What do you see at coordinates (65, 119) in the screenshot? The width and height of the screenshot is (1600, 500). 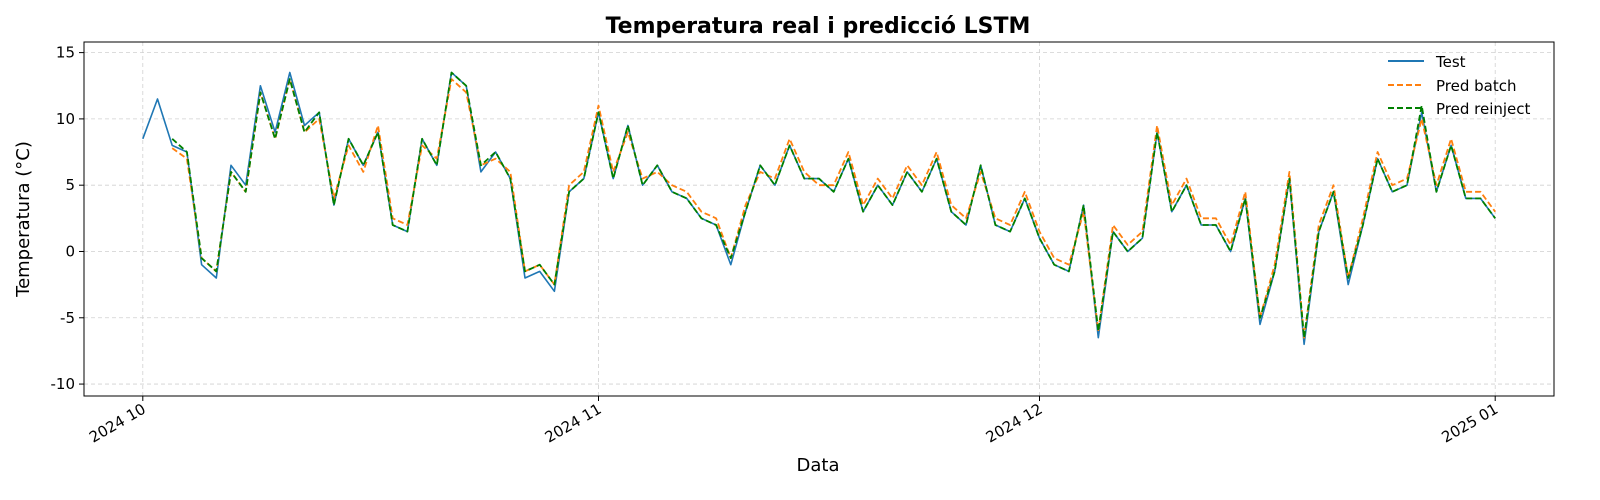 I see `y-tick-label: 10` at bounding box center [65, 119].